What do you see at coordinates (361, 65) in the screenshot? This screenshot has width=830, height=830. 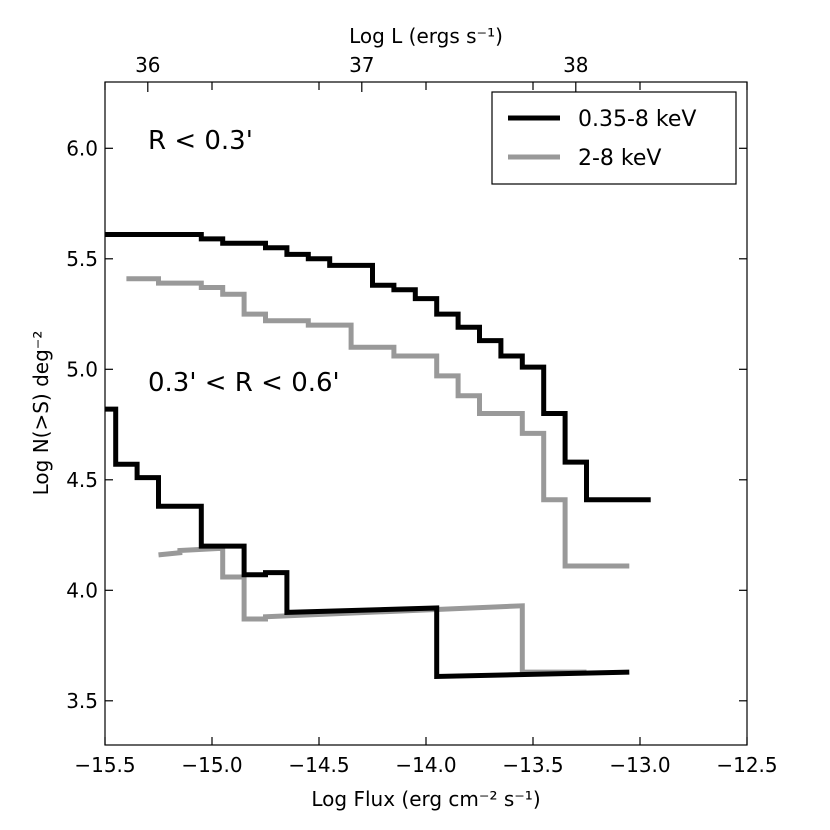 I see `top-x-tick-label-1: 37` at bounding box center [361, 65].